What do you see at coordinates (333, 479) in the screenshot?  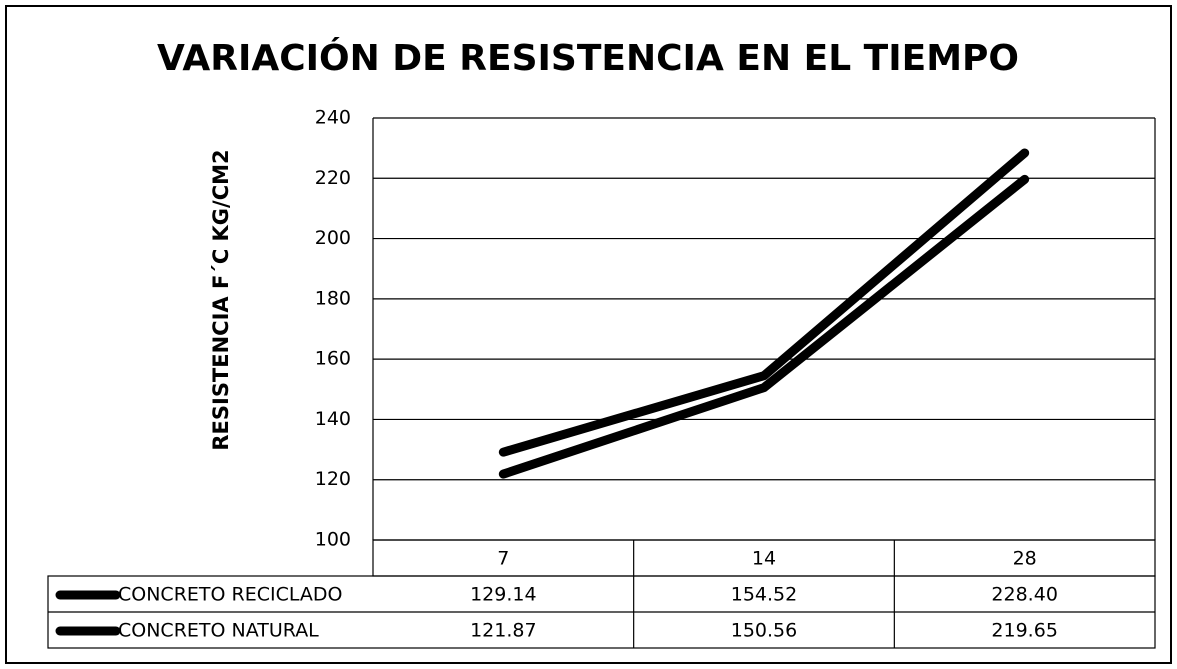 I see `y-tick-label: 120` at bounding box center [333, 479].